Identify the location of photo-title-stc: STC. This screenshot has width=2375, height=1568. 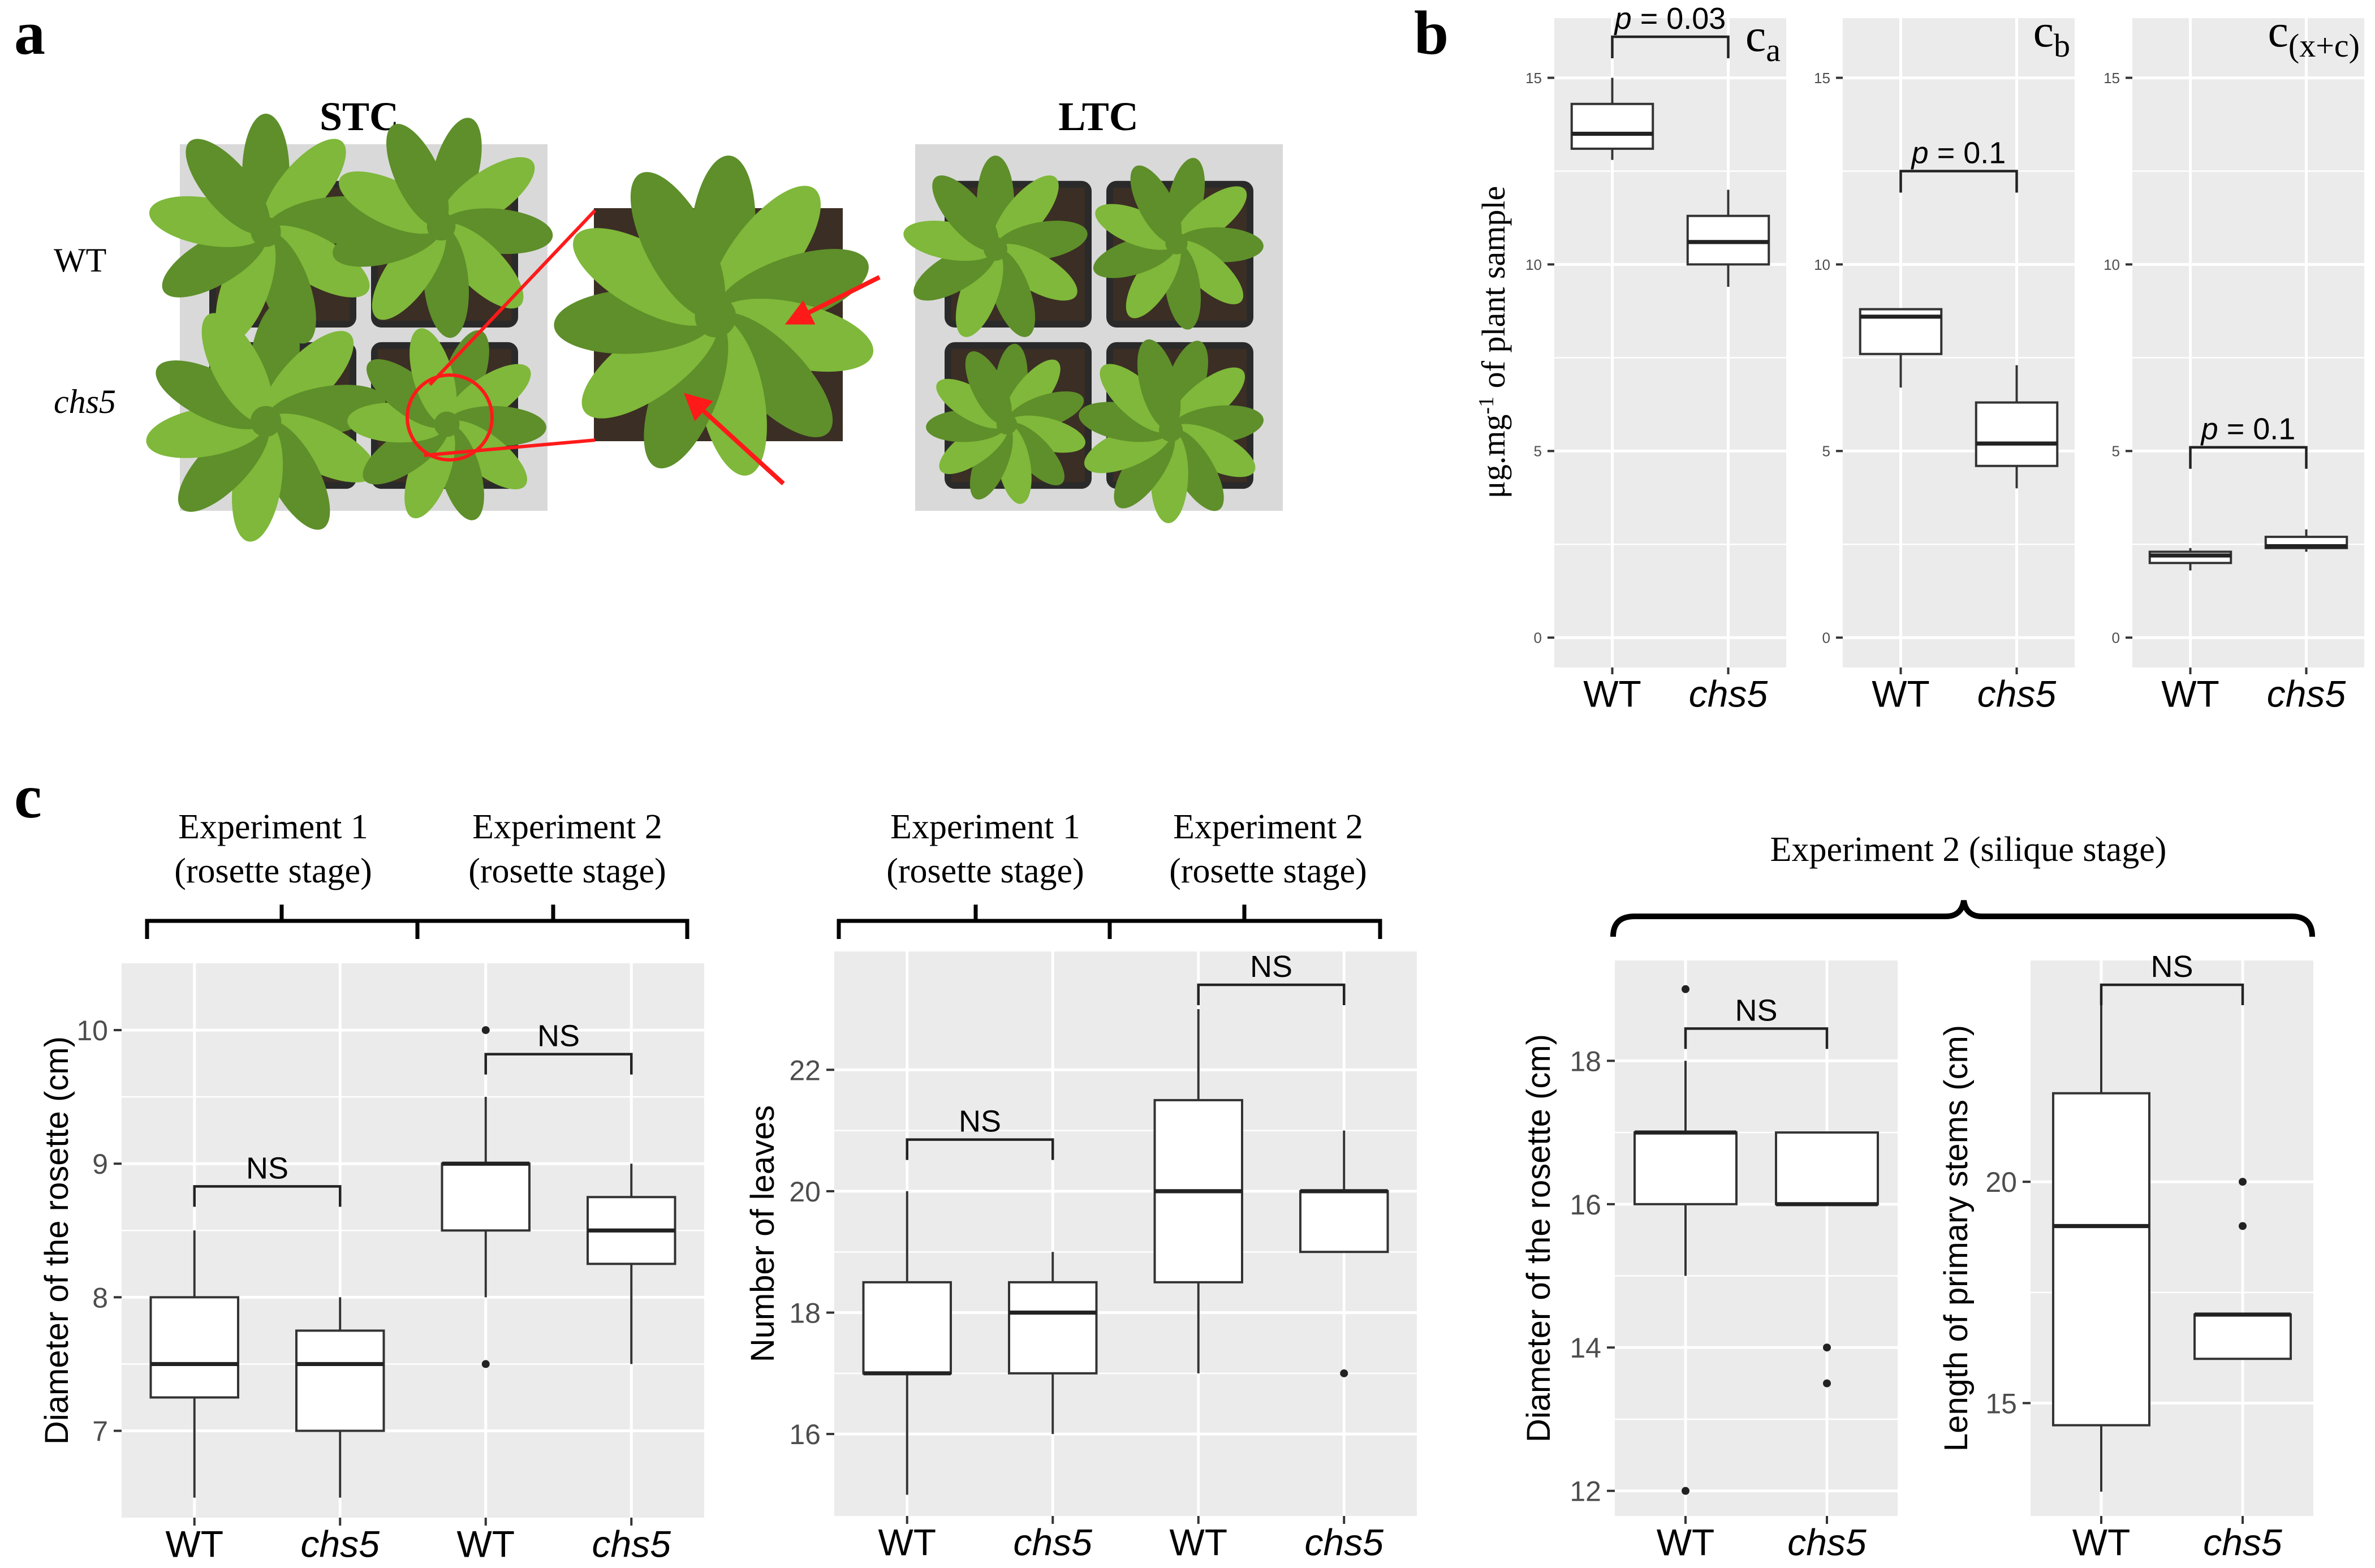
(359, 116).